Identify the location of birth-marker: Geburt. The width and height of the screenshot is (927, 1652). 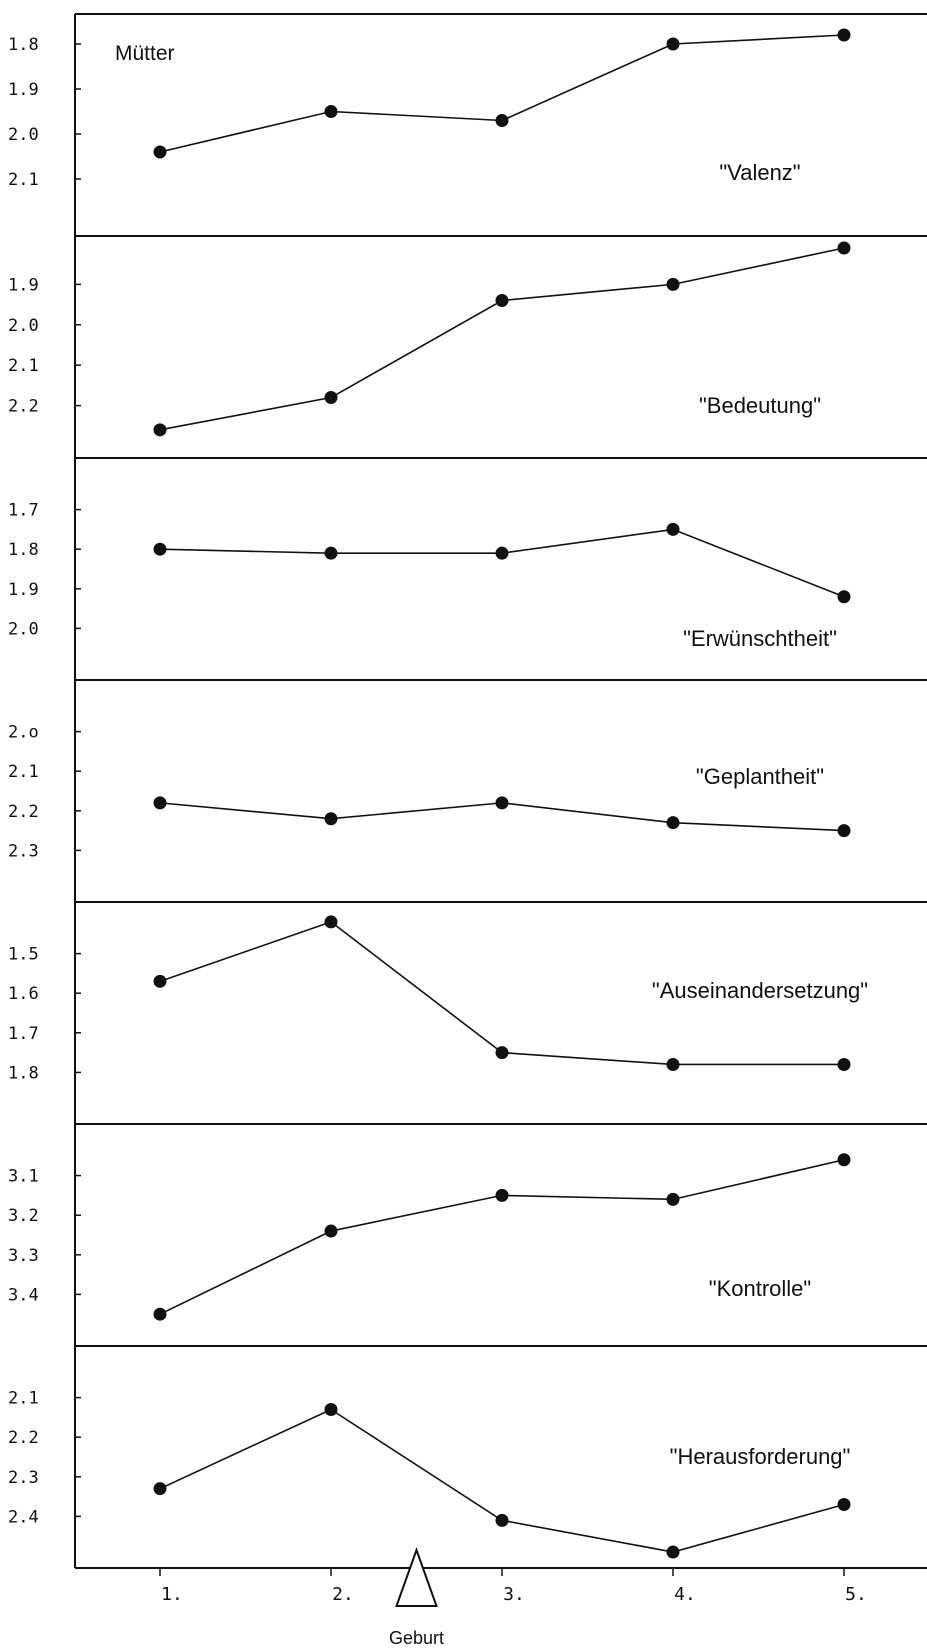
(416, 1597).